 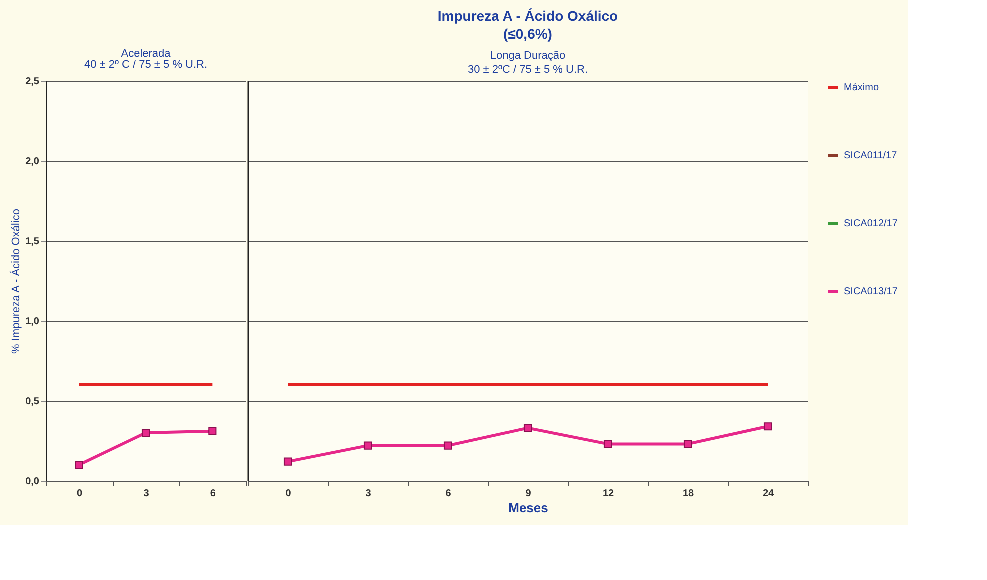 I want to click on chart-subtitle: (≤0,6%), so click(x=528, y=34).